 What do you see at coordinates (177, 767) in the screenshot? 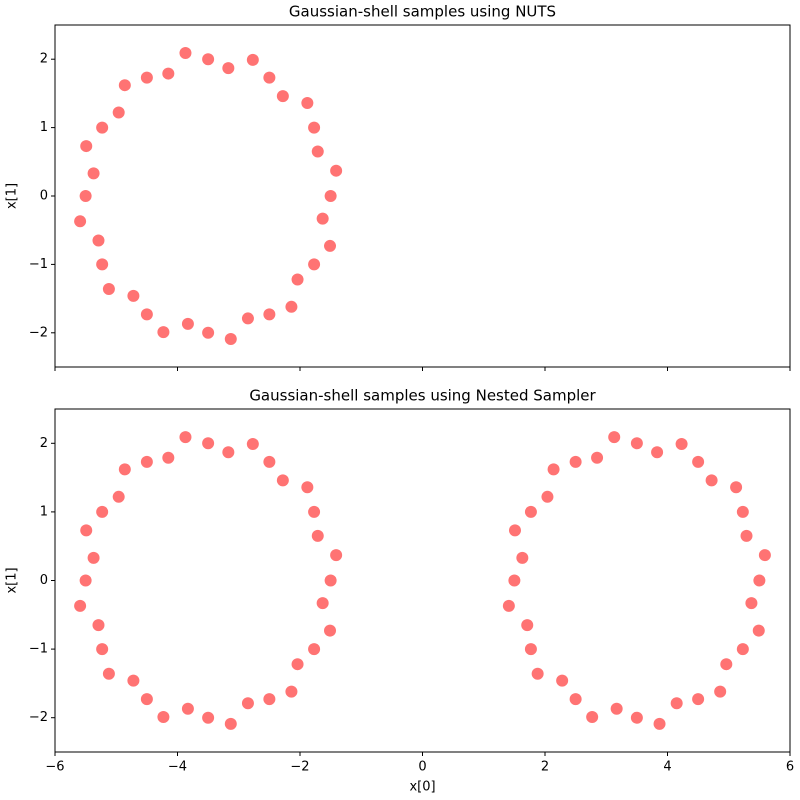
I see `x-tick-label: −4` at bounding box center [177, 767].